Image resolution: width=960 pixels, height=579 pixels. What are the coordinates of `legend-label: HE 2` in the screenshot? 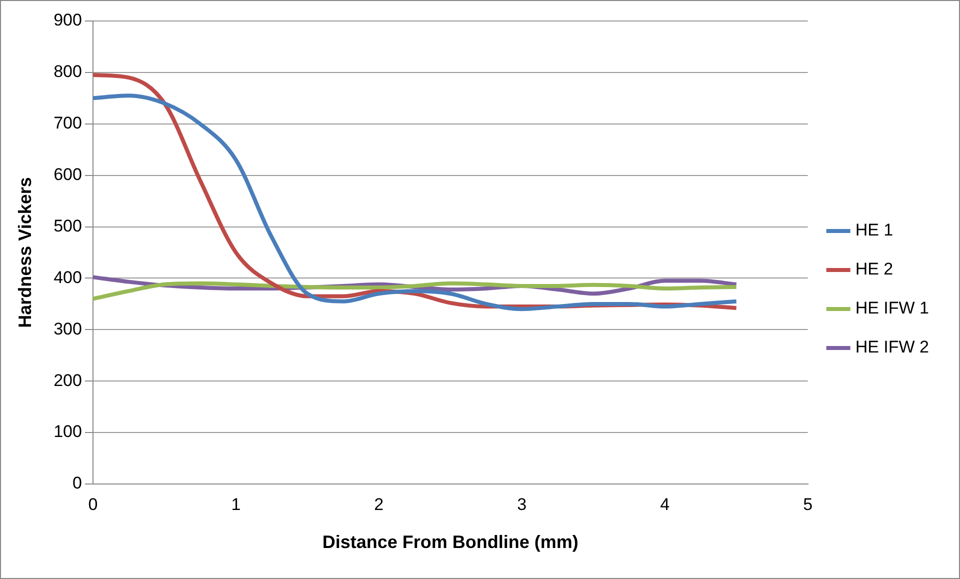 It's located at (874, 269).